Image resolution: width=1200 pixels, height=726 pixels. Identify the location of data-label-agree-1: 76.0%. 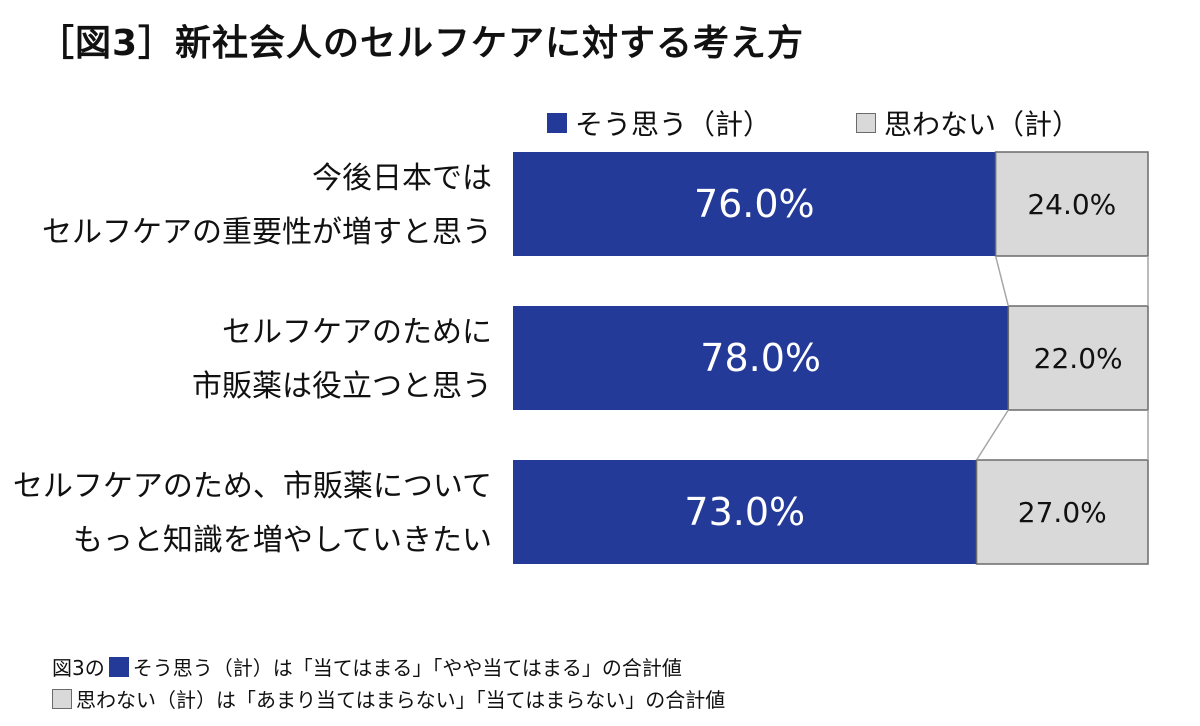
(754, 204).